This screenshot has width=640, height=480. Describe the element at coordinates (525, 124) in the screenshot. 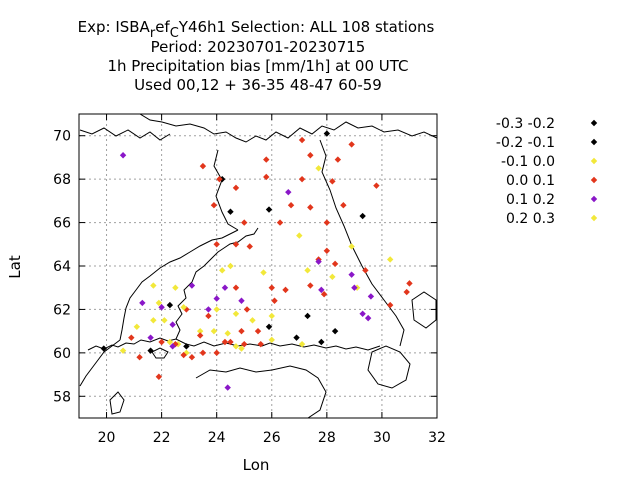

I see `legend-label: -0.3 -0.2` at that location.